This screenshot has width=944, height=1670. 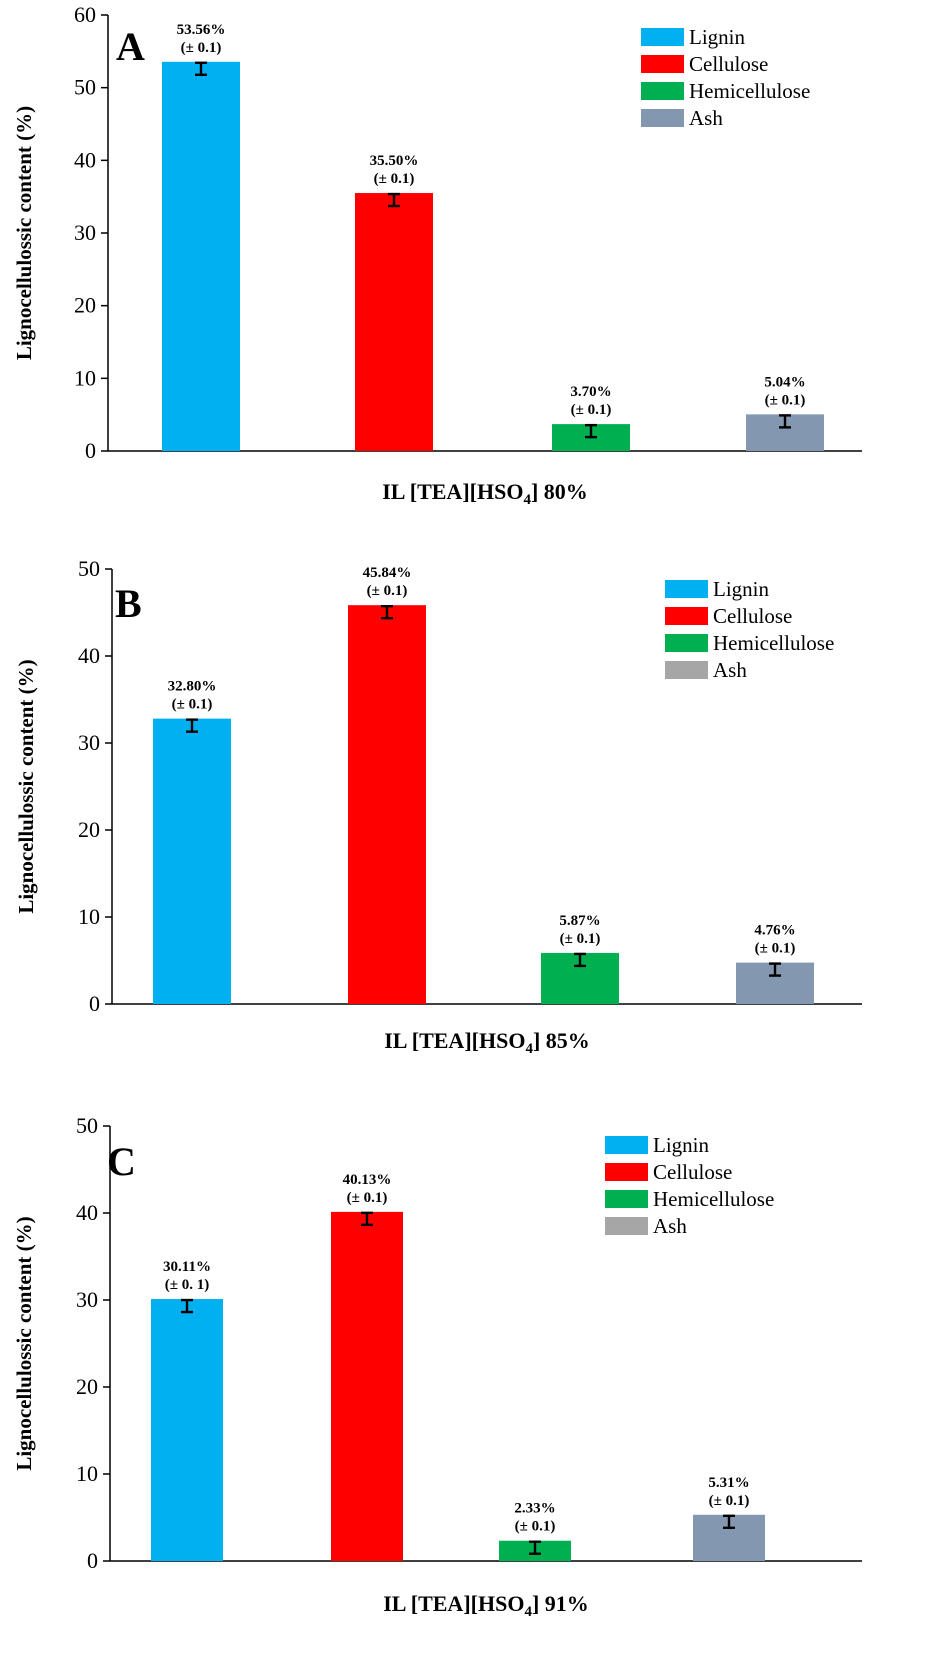 What do you see at coordinates (387, 573) in the screenshot?
I see `data-label-value: 45.84%` at bounding box center [387, 573].